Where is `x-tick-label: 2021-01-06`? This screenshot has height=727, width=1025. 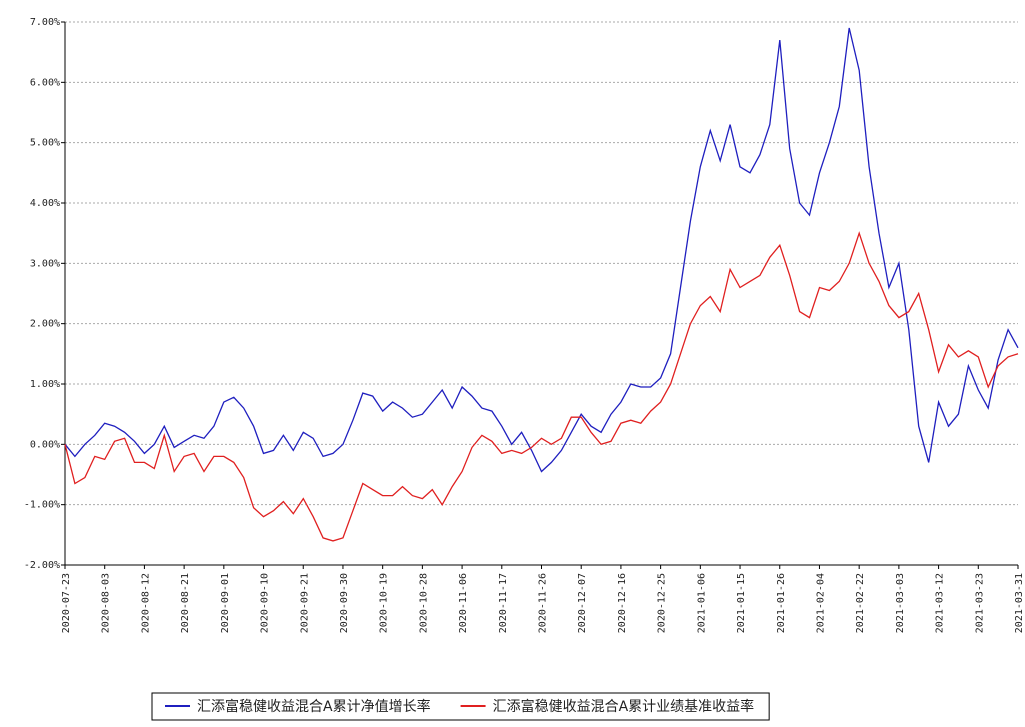 x-tick-label: 2021-01-06 is located at coordinates (701, 603).